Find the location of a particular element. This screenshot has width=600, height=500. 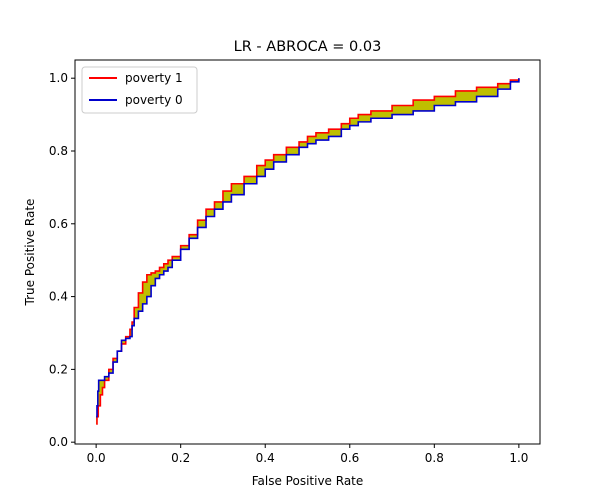

y-tick-label: 0.4 is located at coordinates (58, 297).